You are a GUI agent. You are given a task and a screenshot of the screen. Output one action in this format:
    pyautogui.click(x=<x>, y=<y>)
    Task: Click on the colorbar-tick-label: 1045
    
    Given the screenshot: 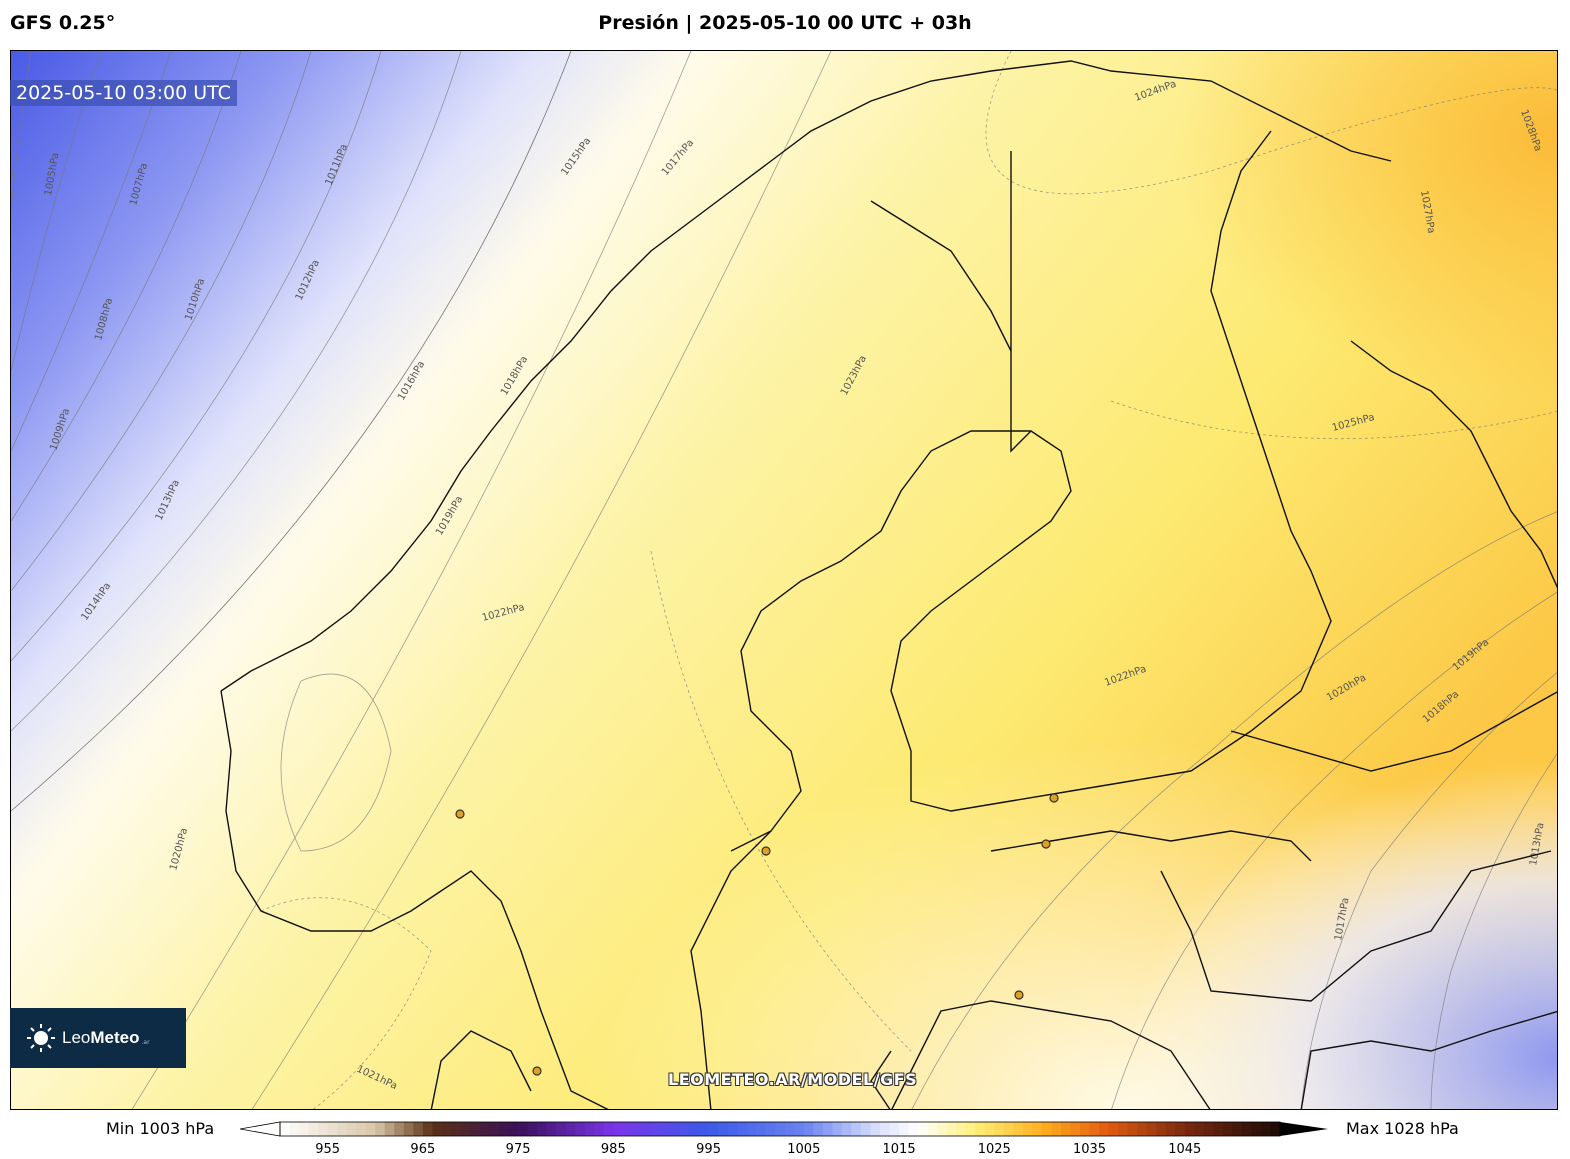 What is the action you would take?
    pyautogui.click(x=1185, y=1149)
    